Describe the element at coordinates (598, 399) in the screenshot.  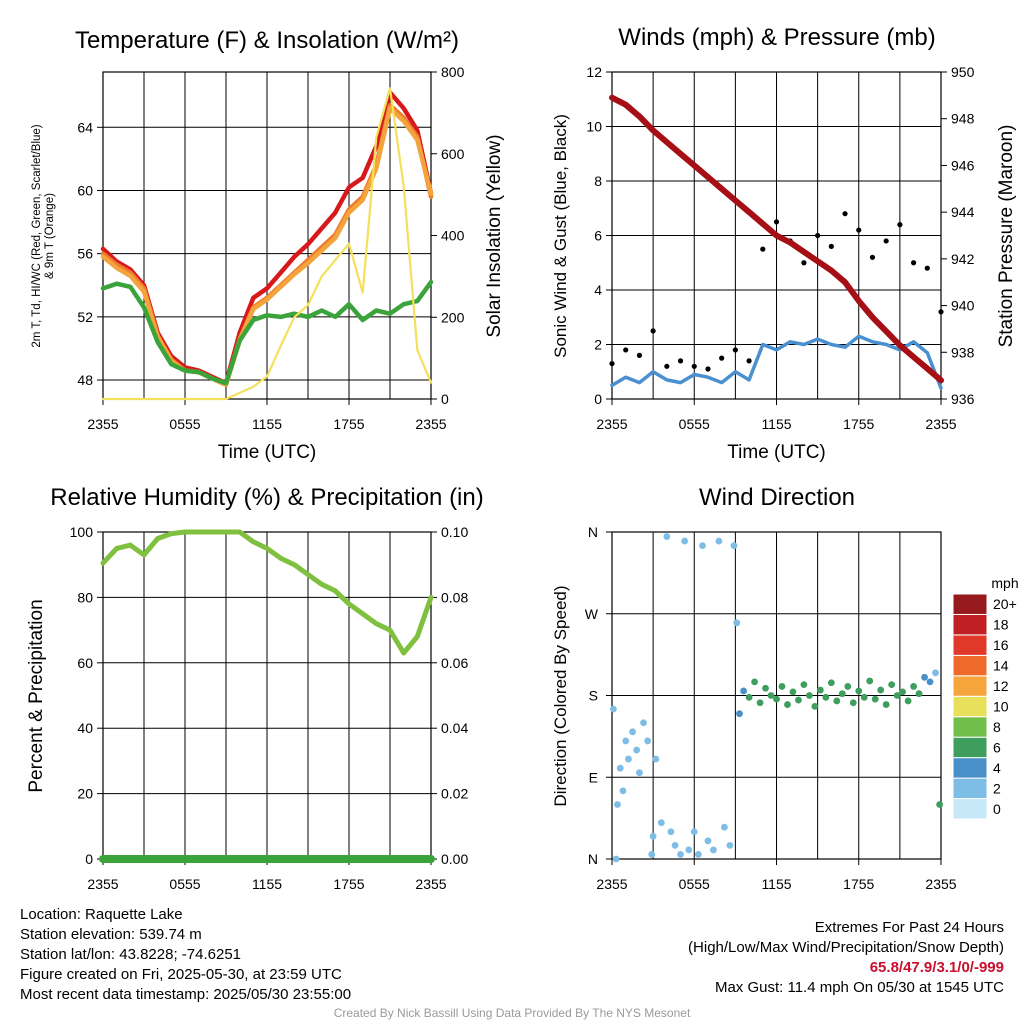
I see `y-tick-label: 0` at that location.